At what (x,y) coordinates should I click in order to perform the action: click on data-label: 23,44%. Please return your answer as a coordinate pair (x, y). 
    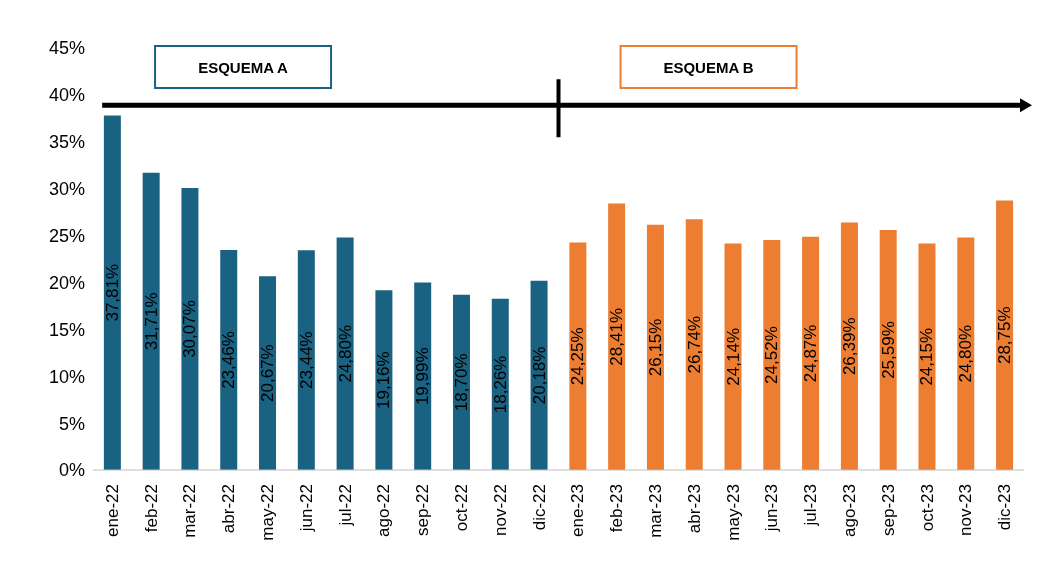
    Looking at the image, I should click on (306, 360).